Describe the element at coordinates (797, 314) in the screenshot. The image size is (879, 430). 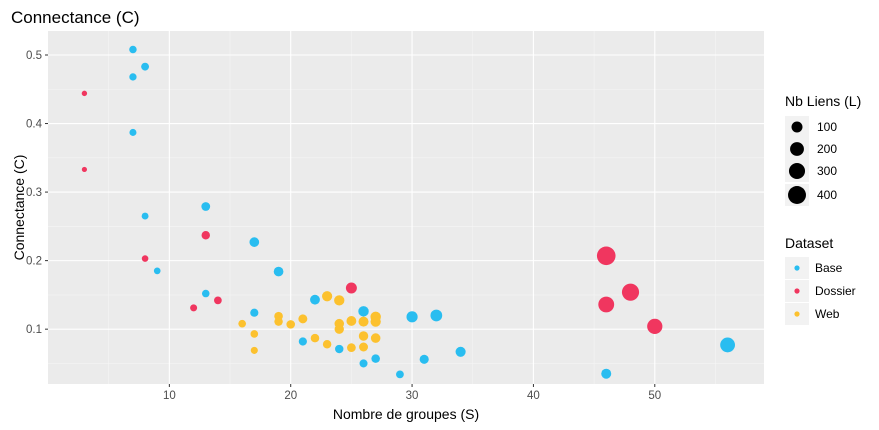
I see `color-legend-dot-web` at that location.